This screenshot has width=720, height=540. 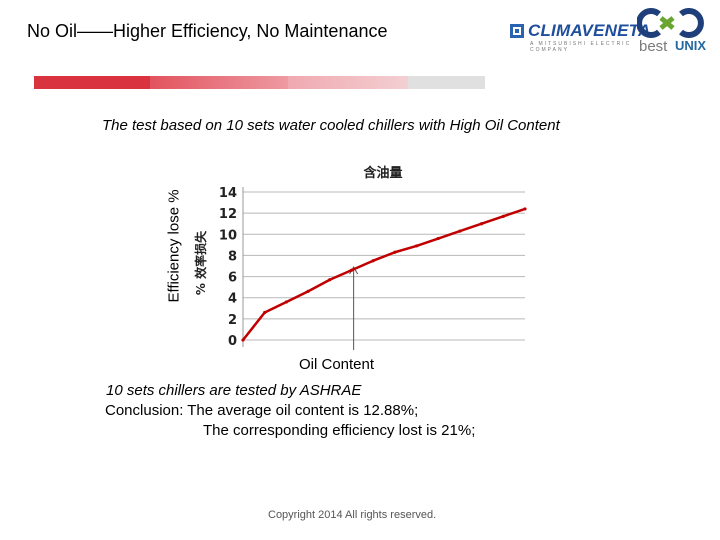 What do you see at coordinates (691, 45) in the screenshot?
I see `bestunix-unix-text: UNIX` at bounding box center [691, 45].